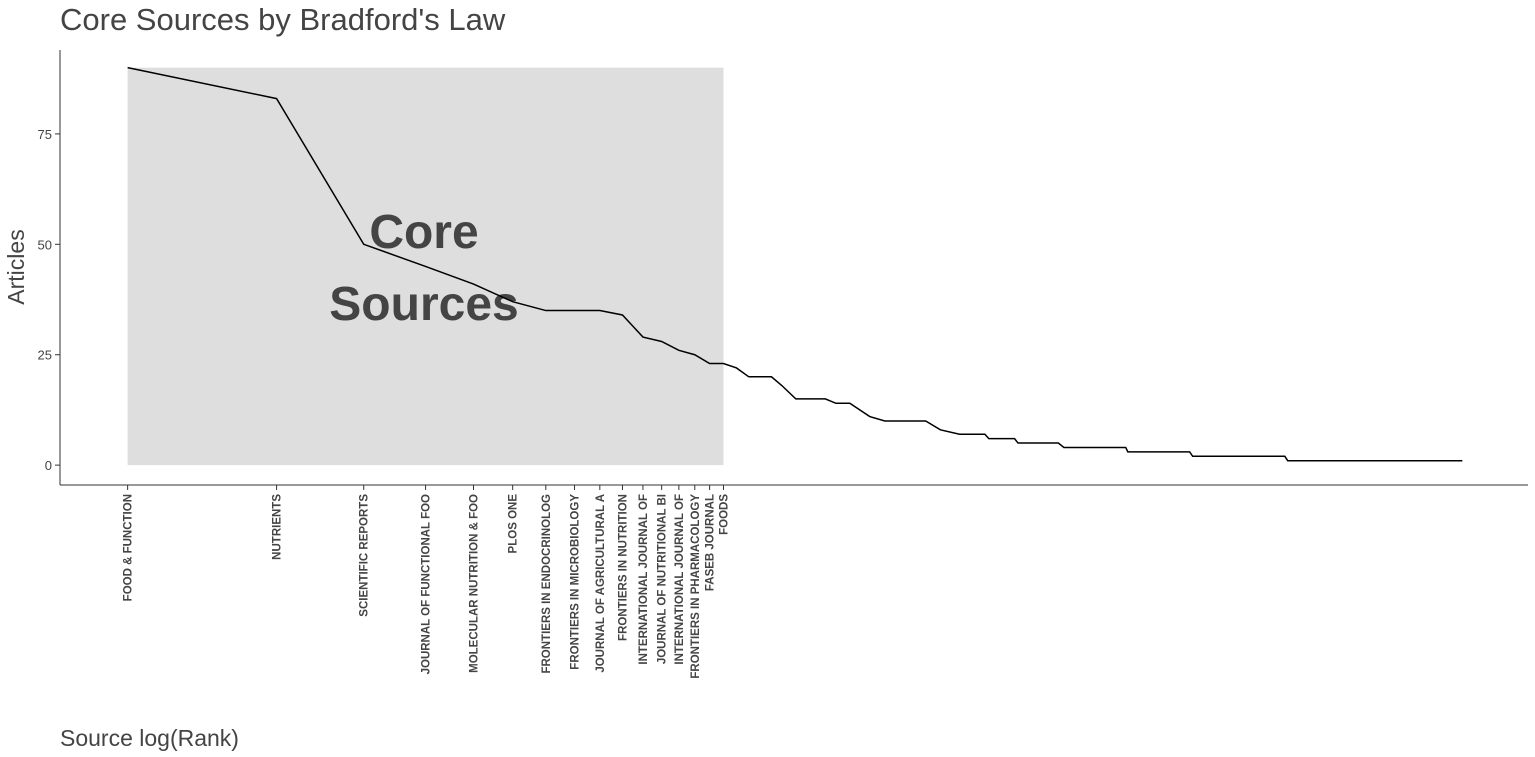 The width and height of the screenshot is (1535, 757). I want to click on x-tick-label: PLOS ONE, so click(514, 524).